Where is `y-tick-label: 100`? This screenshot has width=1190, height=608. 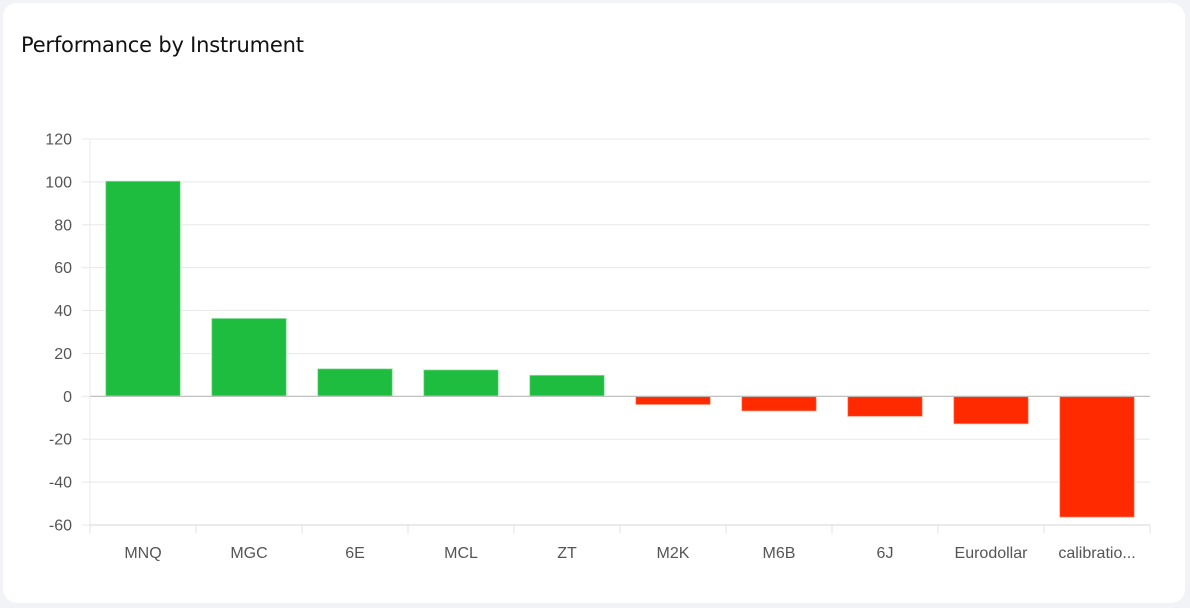
y-tick-label: 100 is located at coordinates (58, 182).